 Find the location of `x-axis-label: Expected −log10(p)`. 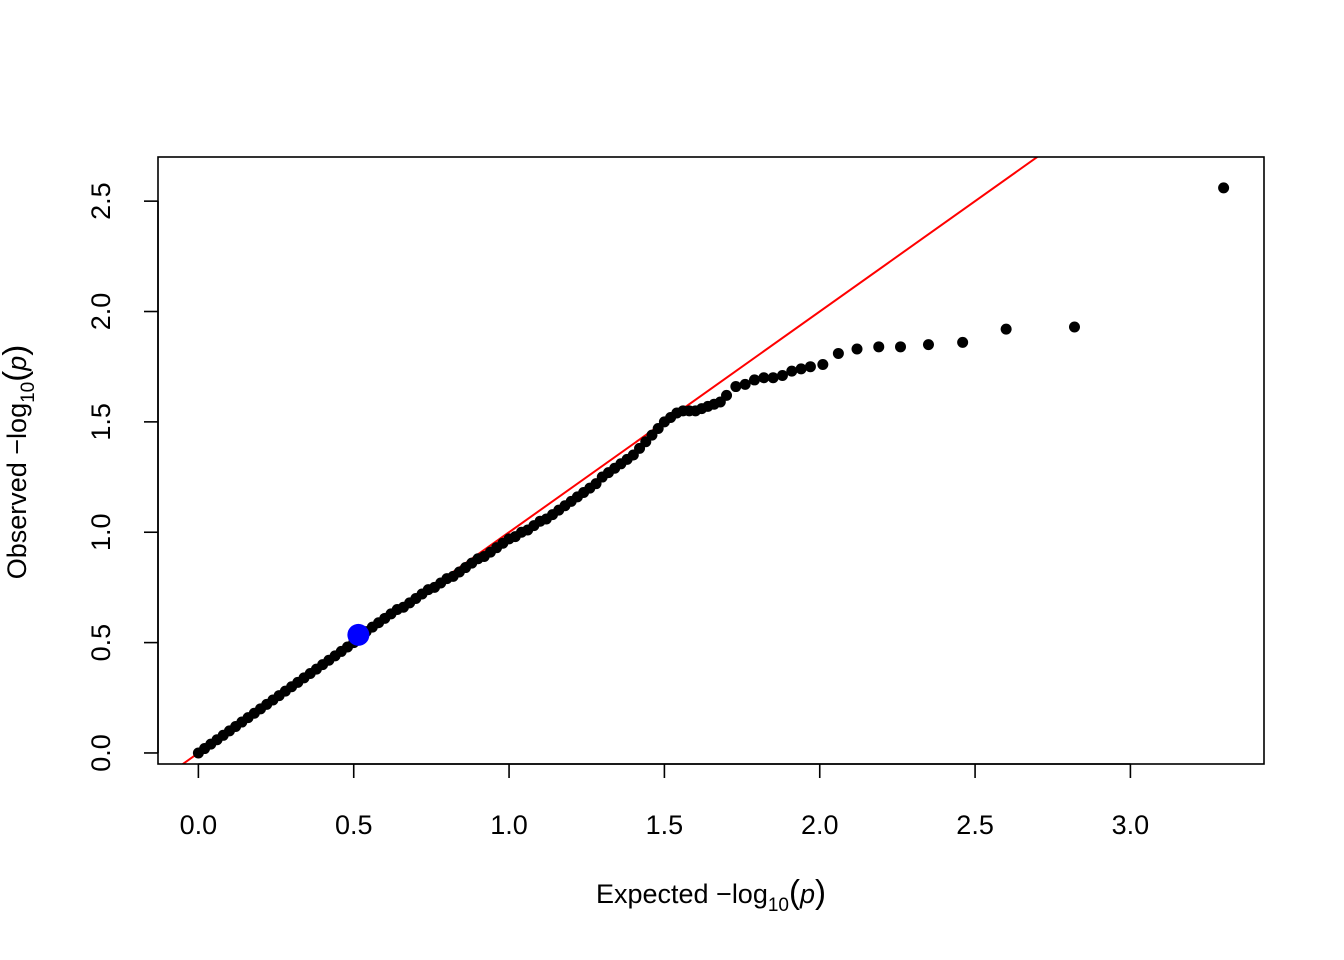

x-axis-label: Expected −log10(p) is located at coordinates (711, 894).